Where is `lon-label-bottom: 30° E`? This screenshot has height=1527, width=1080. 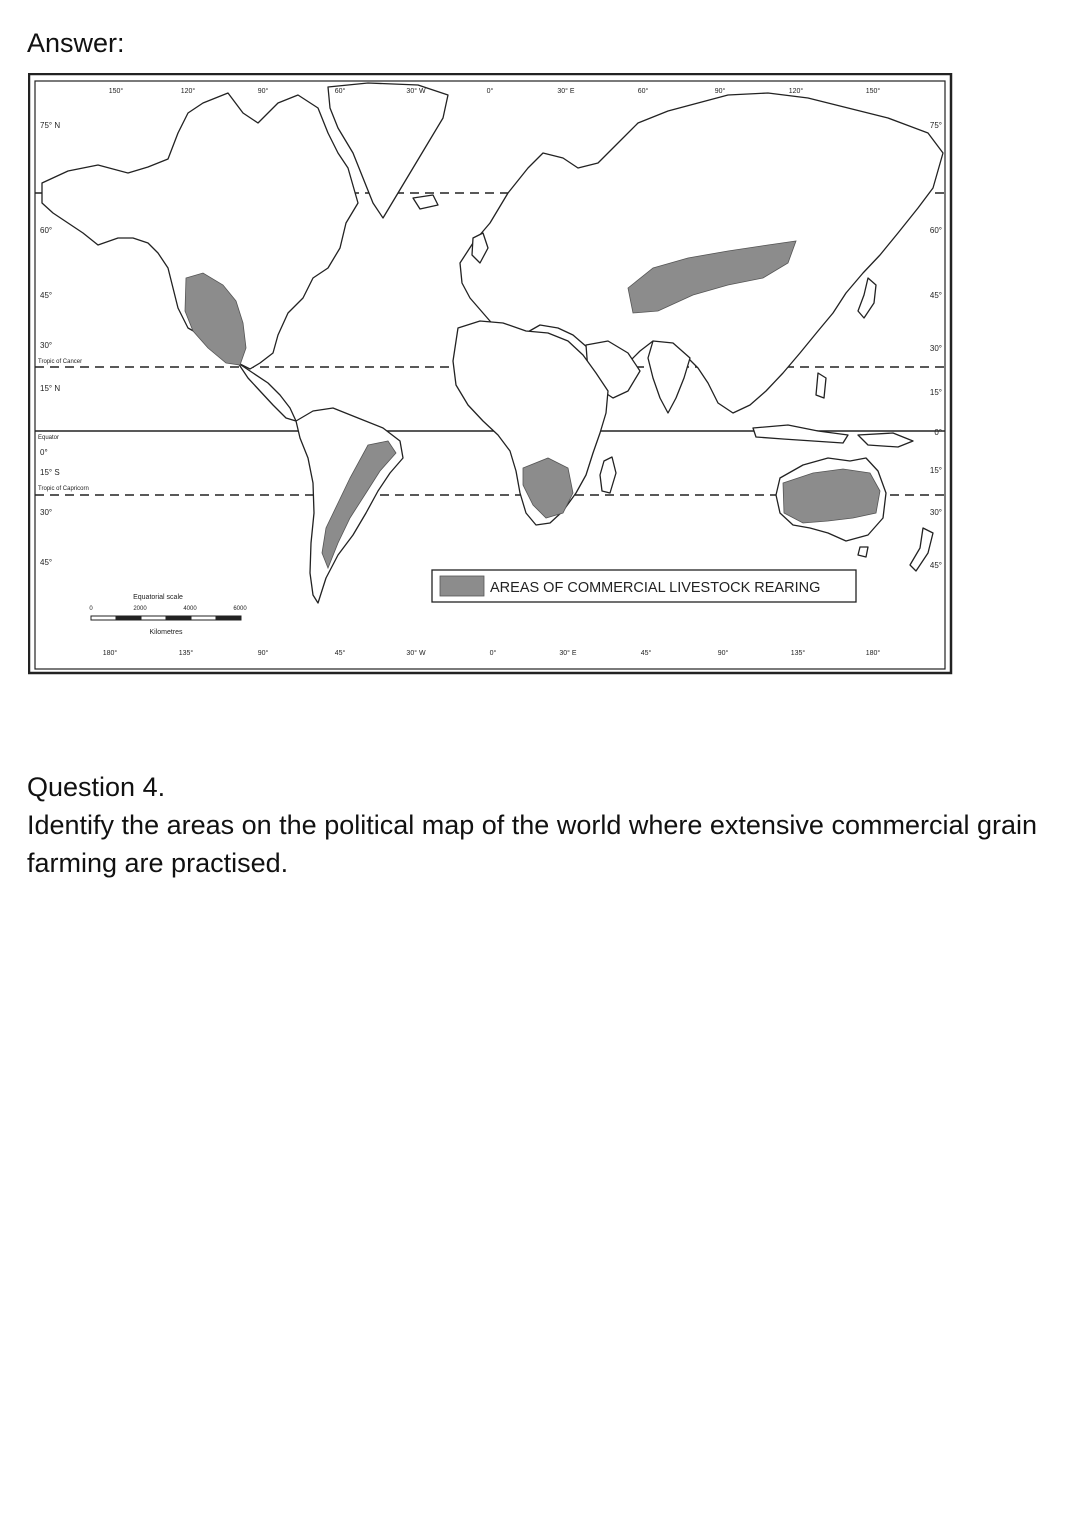 lon-label-bottom: 30° E is located at coordinates (568, 653).